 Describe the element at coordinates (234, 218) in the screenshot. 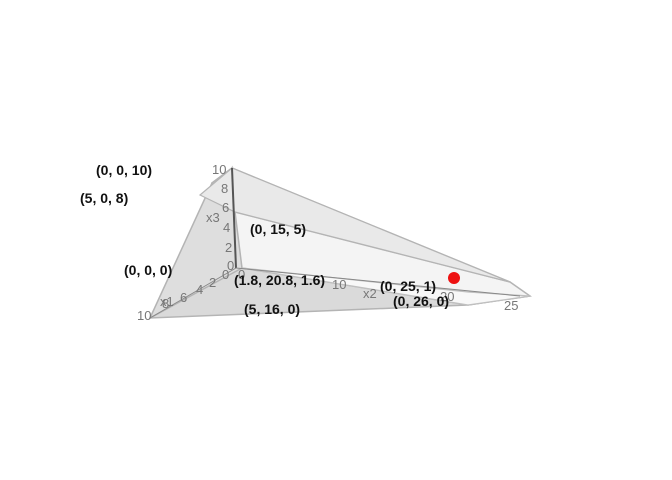

I see `x3-axis-line` at that location.